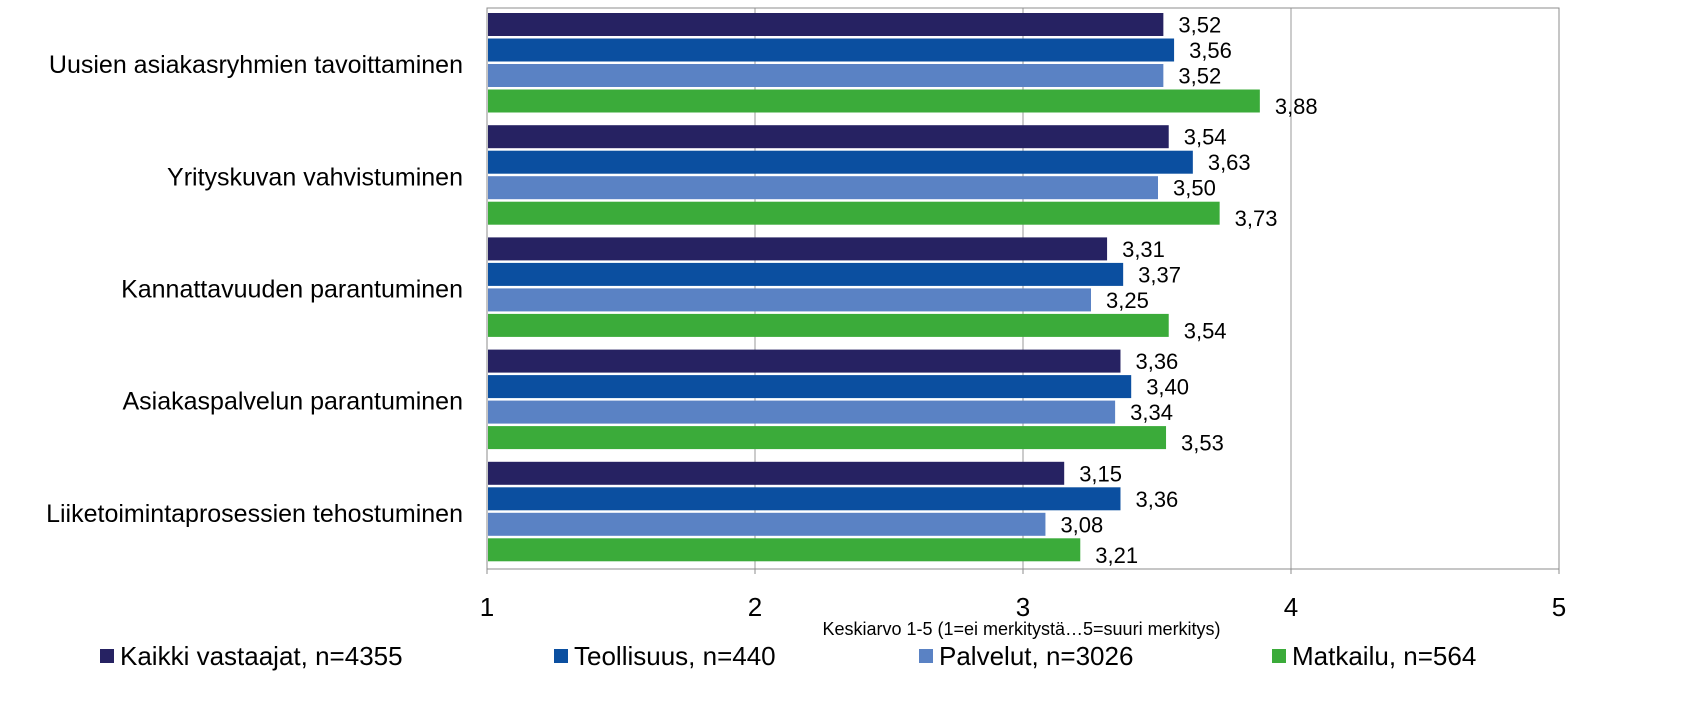  I want to click on legend-label: Matkailu, n=564, so click(1384, 655).